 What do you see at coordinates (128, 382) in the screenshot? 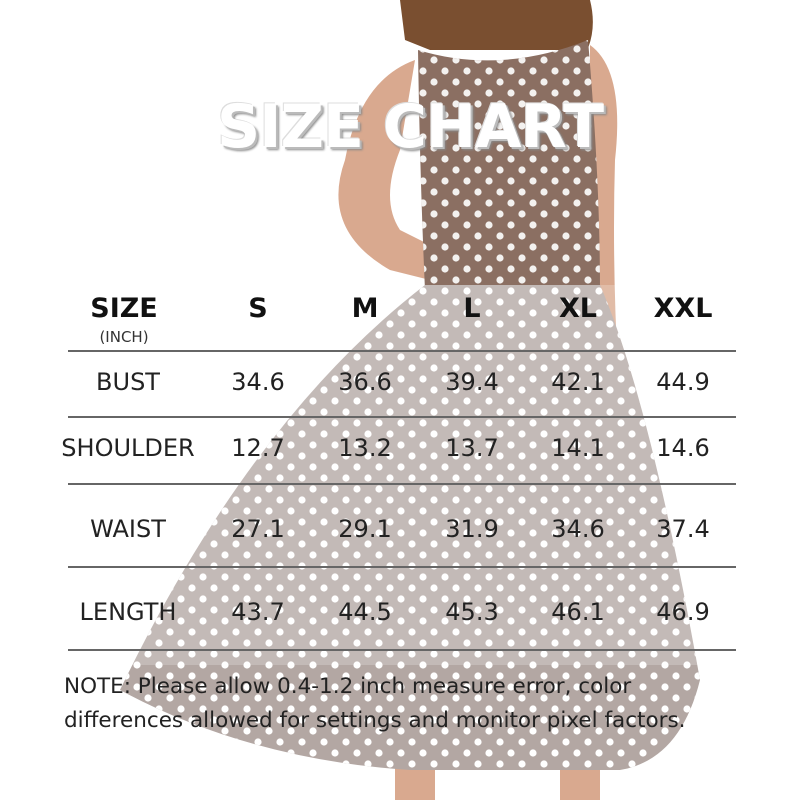
I see `row-label: BUST` at bounding box center [128, 382].